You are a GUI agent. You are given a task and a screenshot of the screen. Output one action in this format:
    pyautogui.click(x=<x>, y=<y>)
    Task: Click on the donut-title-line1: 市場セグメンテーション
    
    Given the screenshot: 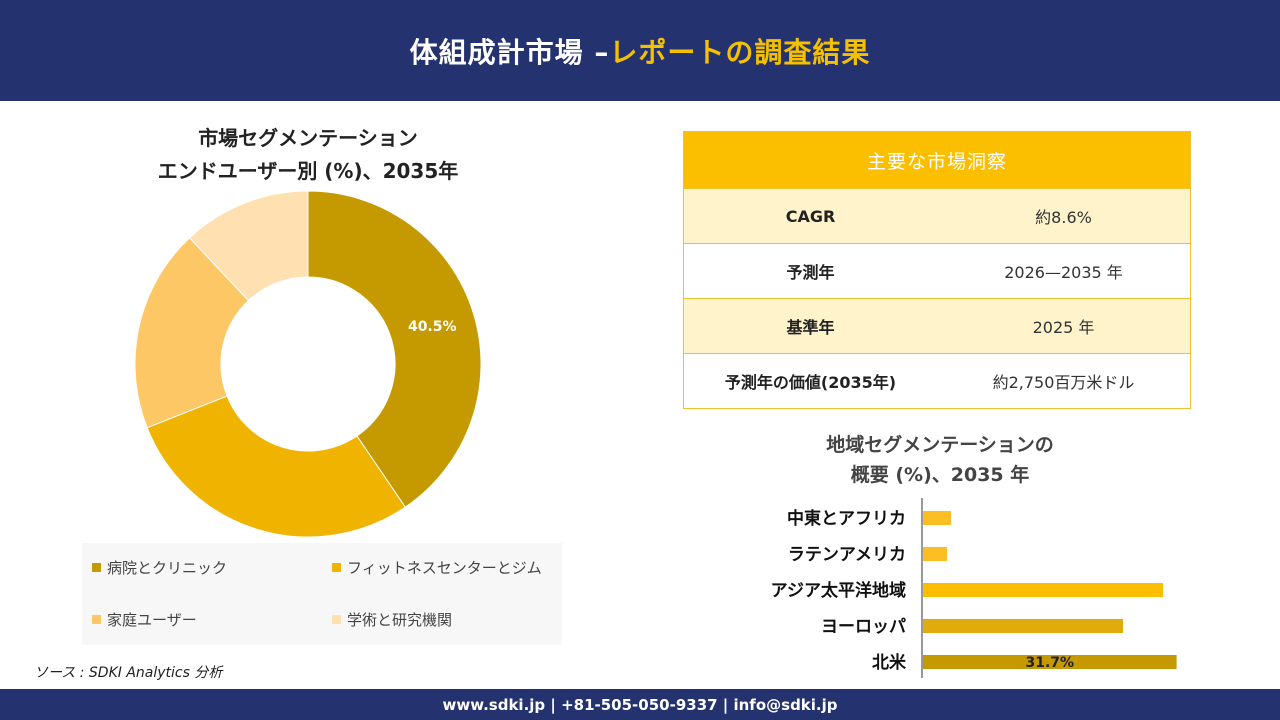 What is the action you would take?
    pyautogui.click(x=308, y=138)
    